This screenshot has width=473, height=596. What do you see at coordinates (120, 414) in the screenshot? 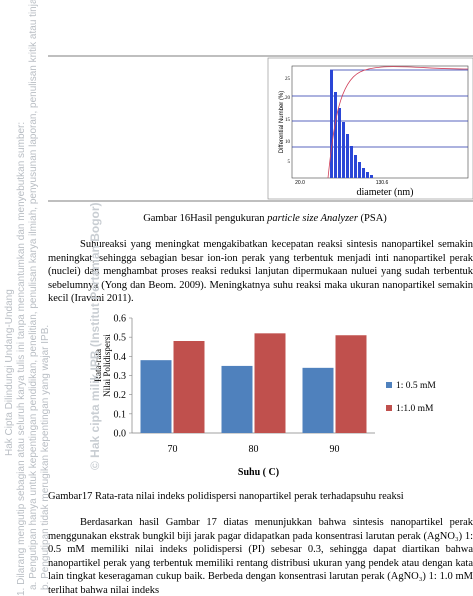
I see `y-tick-label: 0.1` at bounding box center [120, 414].